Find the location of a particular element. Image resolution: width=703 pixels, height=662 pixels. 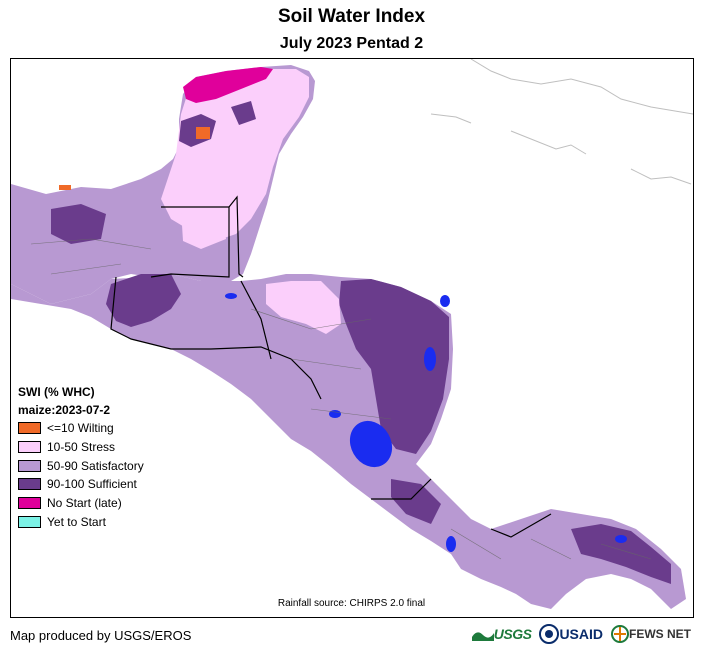

region-no-start is located at coordinates (228, 85).